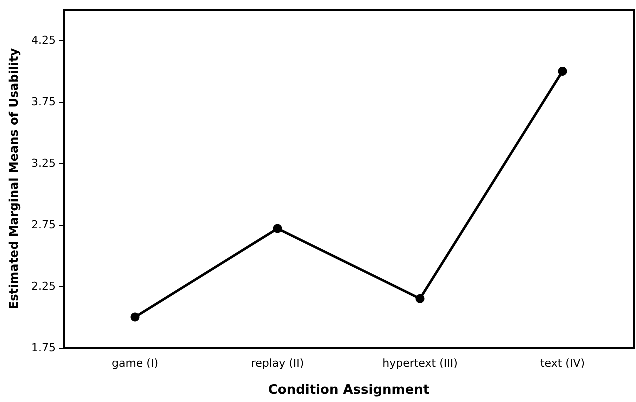 The image size is (636, 402). I want to click on y-tick-label: 2.75, so click(44, 225).